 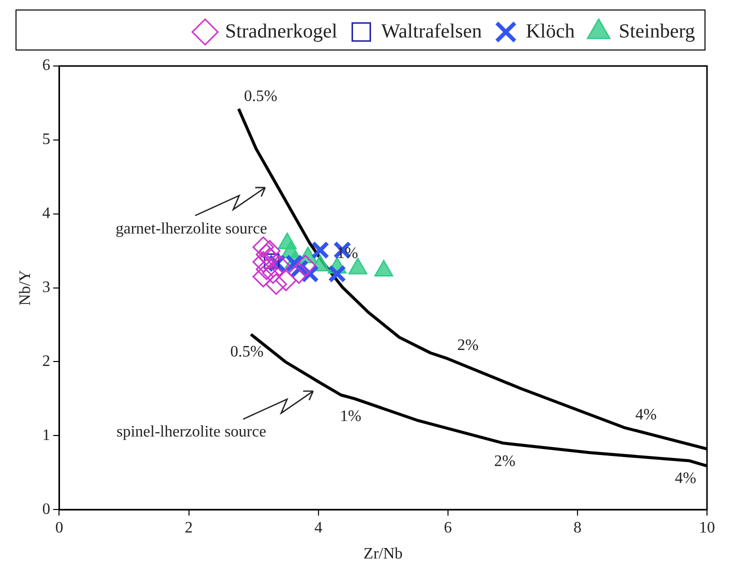 I want to click on x-tick-label: 2, so click(x=188, y=527).